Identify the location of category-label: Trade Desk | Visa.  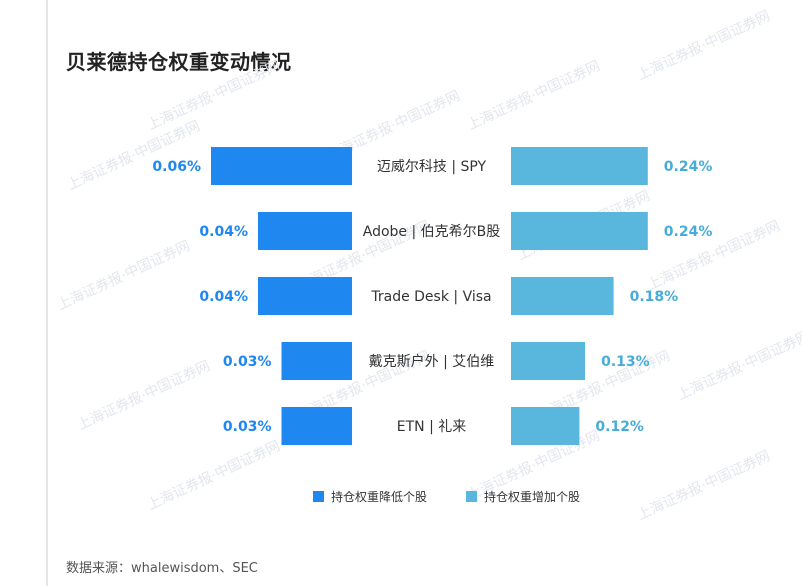
(430, 297).